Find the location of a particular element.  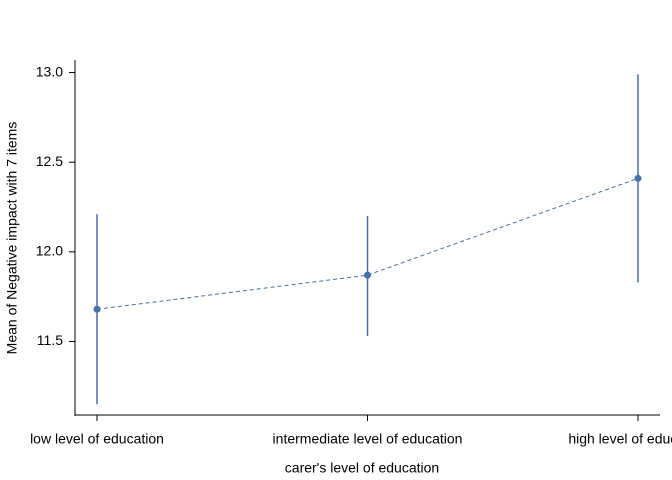

x-tick-label: high level of education is located at coordinates (620, 439).